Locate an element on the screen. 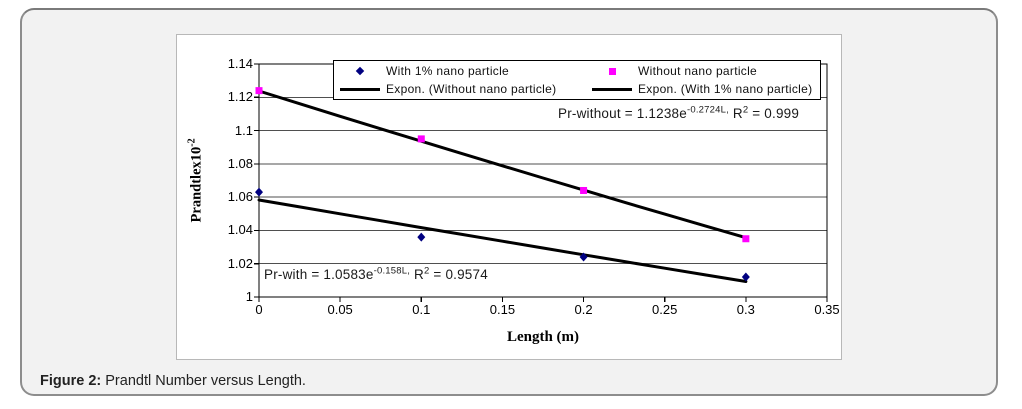 This screenshot has width=1022, height=409. y-axis-title: Prandtlex10-2 is located at coordinates (196, 180).